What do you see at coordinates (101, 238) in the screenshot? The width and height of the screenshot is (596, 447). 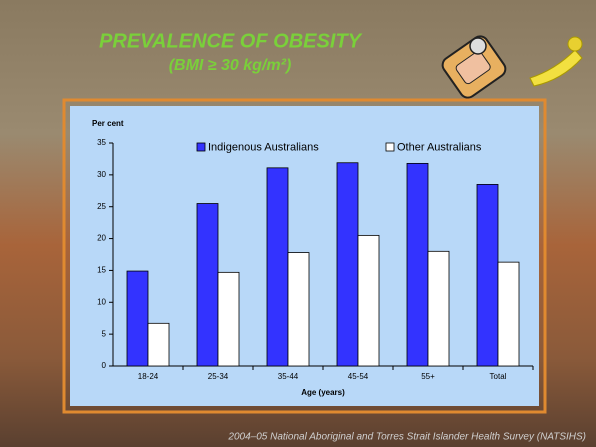 I see `y-tick-label: 20` at bounding box center [101, 238].